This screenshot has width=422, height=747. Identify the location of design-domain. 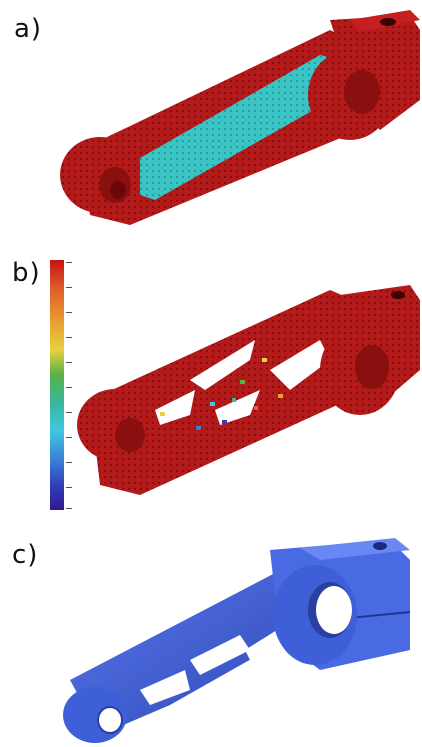
(240, 127).